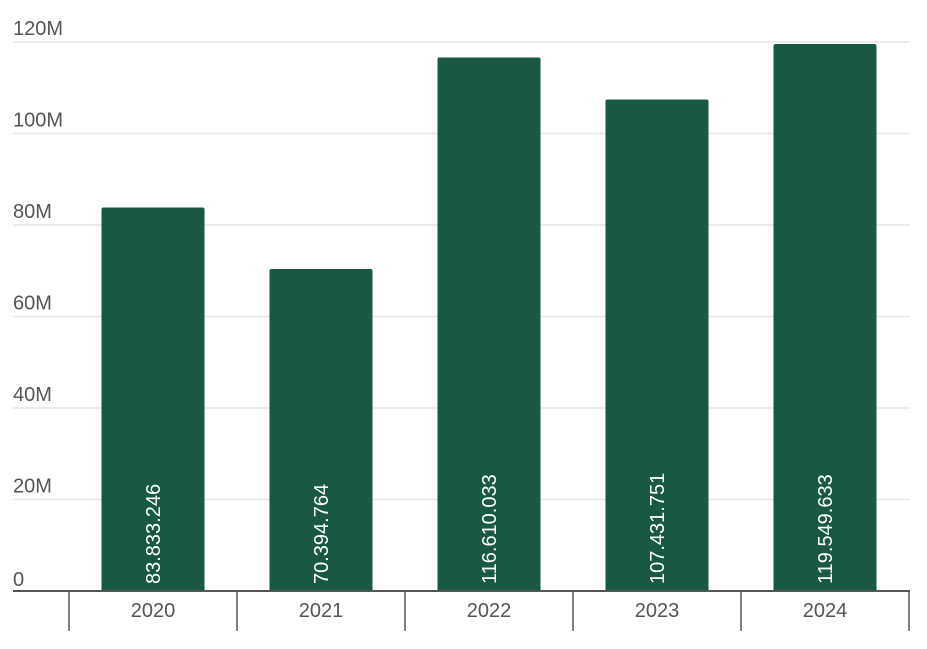 The width and height of the screenshot is (927, 649). I want to click on bar-2024, so click(825, 318).